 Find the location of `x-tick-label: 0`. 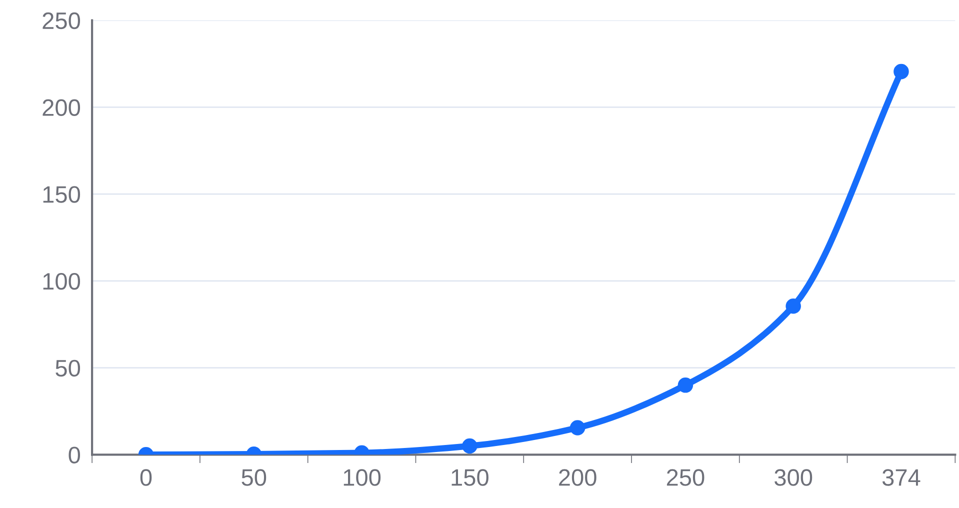

x-tick-label: 0 is located at coordinates (146, 477).